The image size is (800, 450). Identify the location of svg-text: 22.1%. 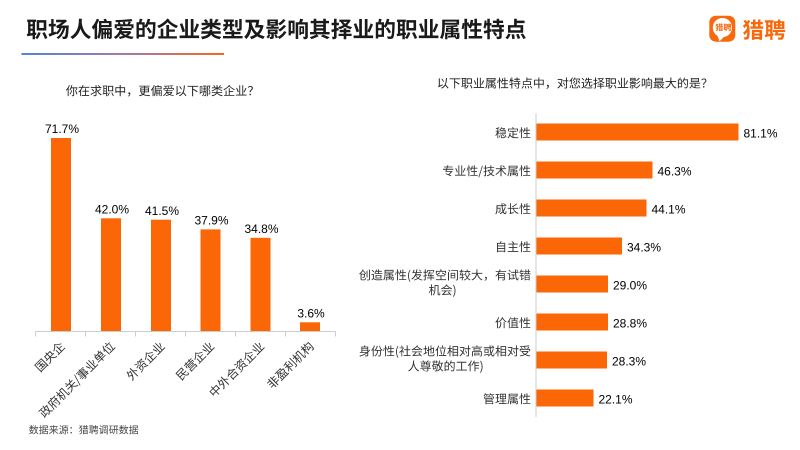
(616, 400).